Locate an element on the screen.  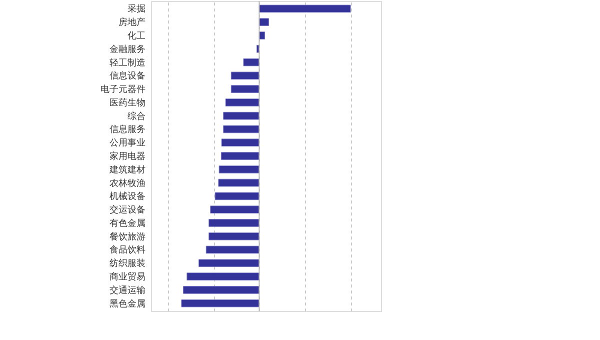
y-tick-label: 建筑建材 is located at coordinates (127, 170).